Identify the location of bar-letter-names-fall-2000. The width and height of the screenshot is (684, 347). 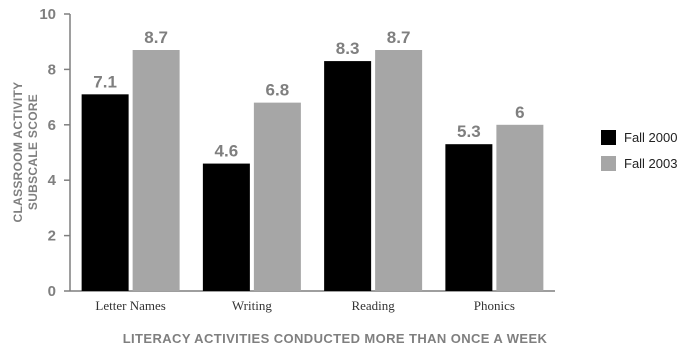
(105, 192).